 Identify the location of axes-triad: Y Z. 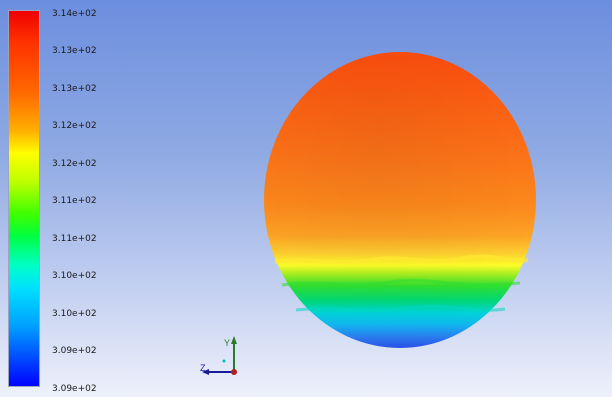
(221, 358).